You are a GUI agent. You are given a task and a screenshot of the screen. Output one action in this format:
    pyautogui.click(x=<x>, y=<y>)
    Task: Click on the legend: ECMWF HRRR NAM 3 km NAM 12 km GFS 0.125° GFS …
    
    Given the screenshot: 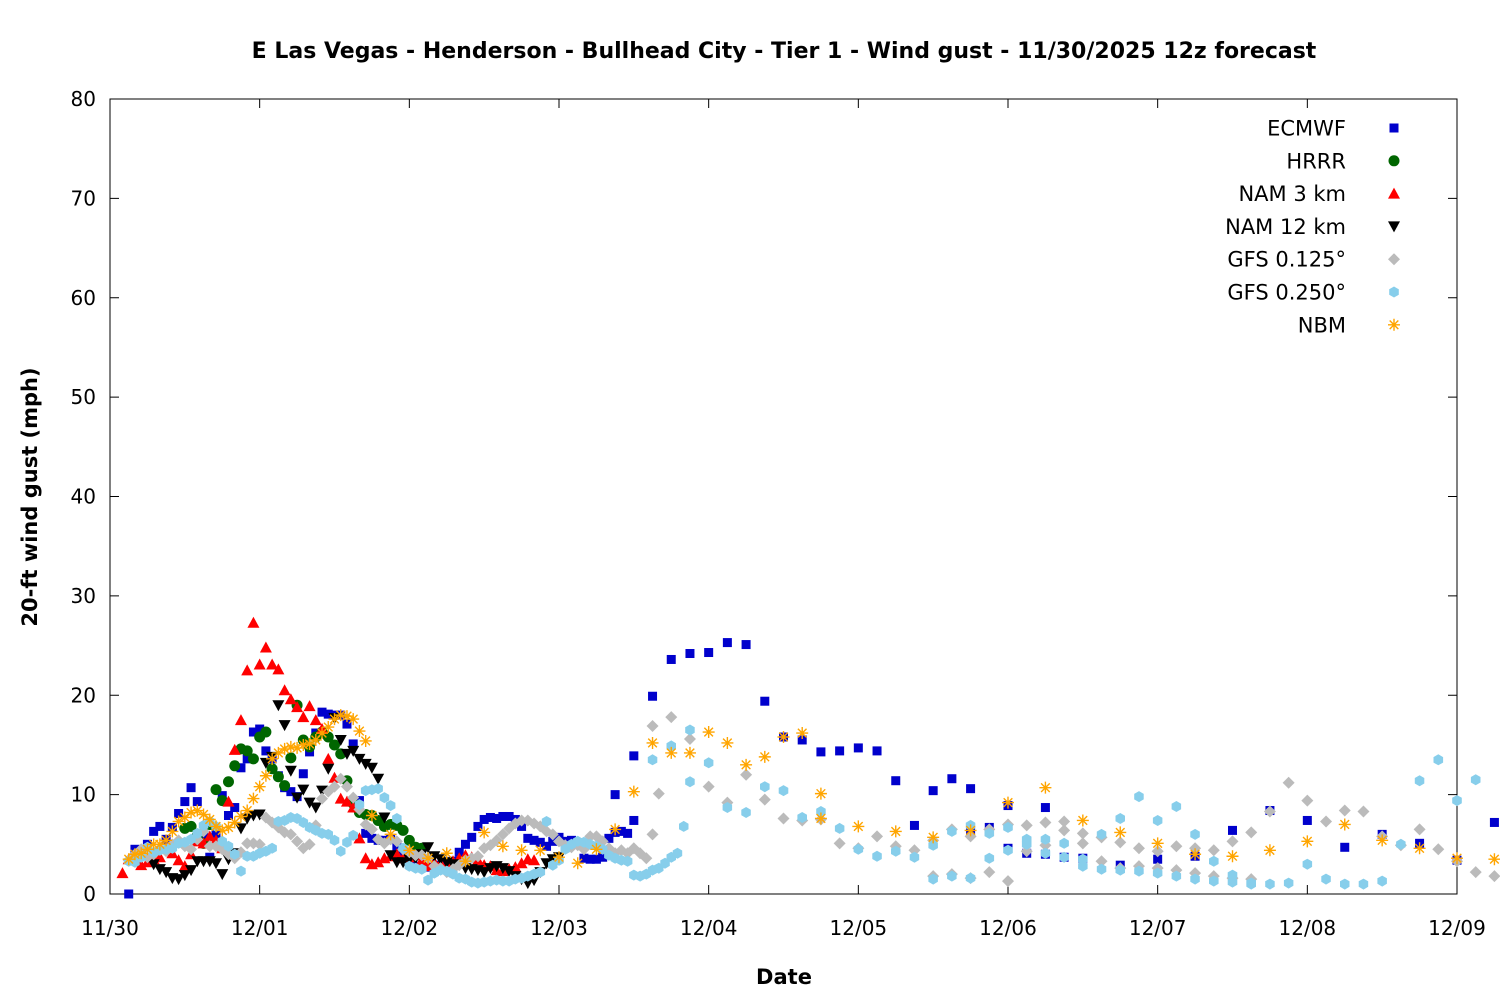 What is the action you would take?
    pyautogui.click(x=1312, y=227)
    